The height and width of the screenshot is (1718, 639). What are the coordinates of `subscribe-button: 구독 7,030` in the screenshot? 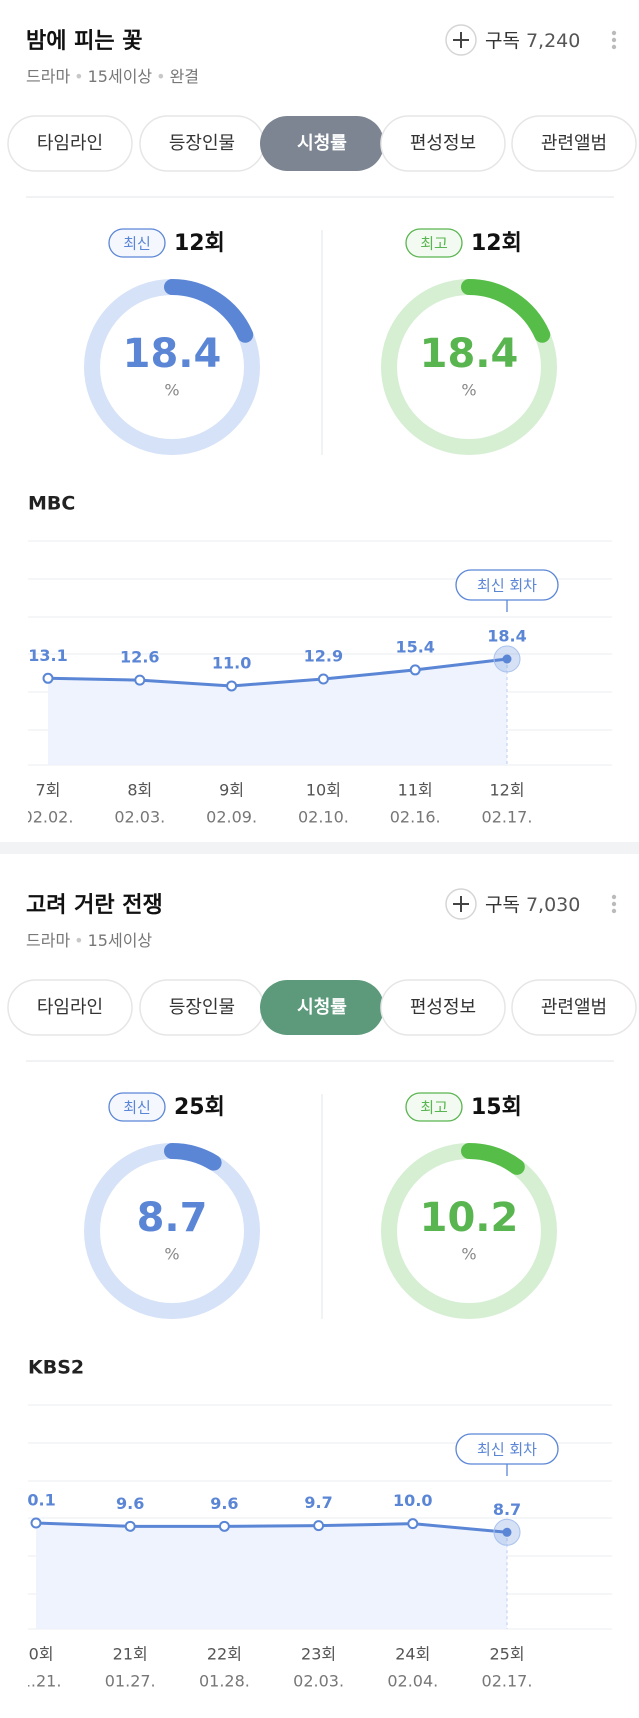 It's located at (512, 904).